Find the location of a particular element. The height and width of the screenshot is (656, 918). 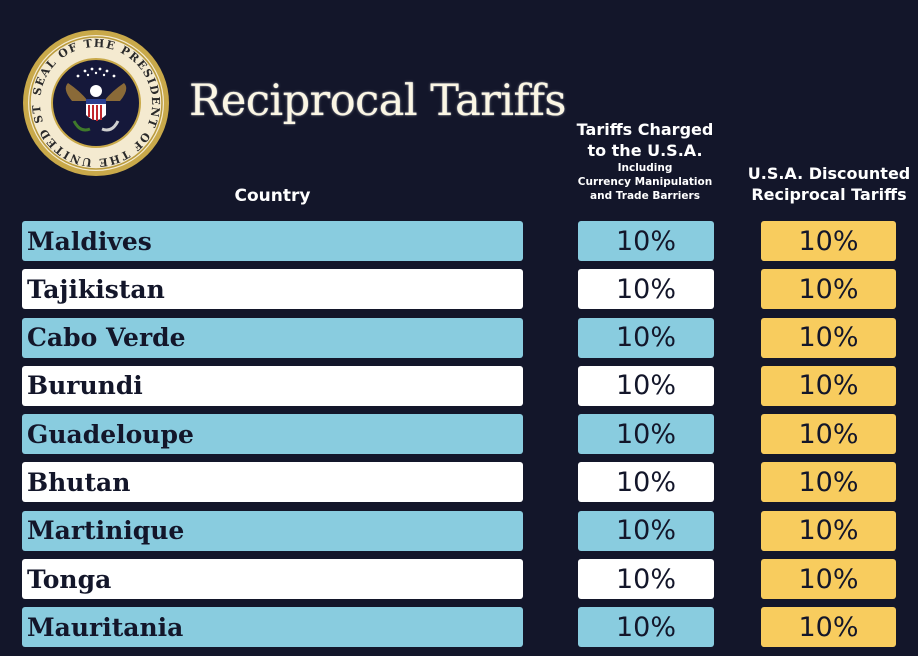

table-row: Mauritania 10% 10% is located at coordinates (459, 631).